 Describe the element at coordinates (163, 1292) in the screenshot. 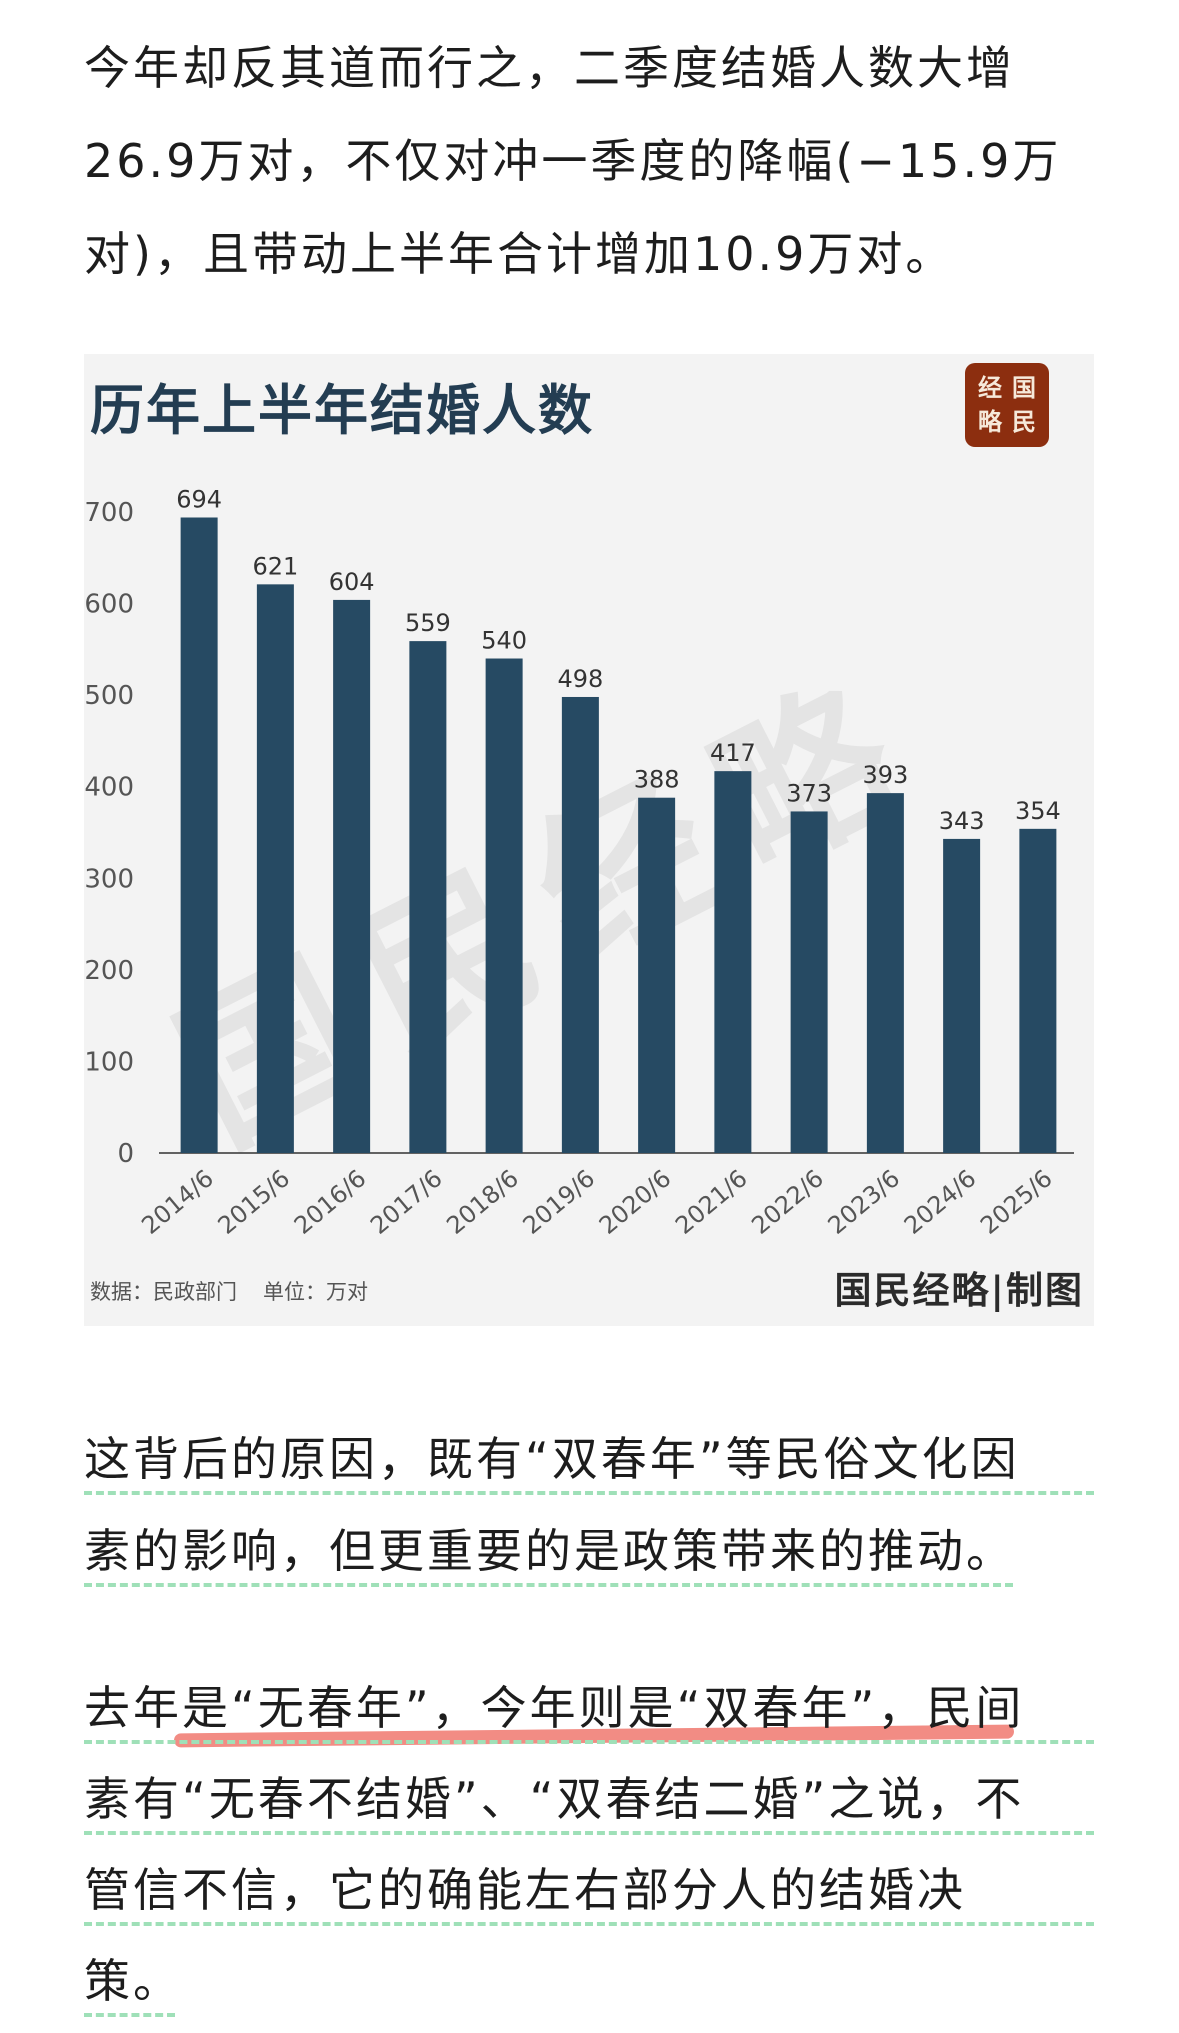

I see `data-source: 数据：民政部门` at that location.